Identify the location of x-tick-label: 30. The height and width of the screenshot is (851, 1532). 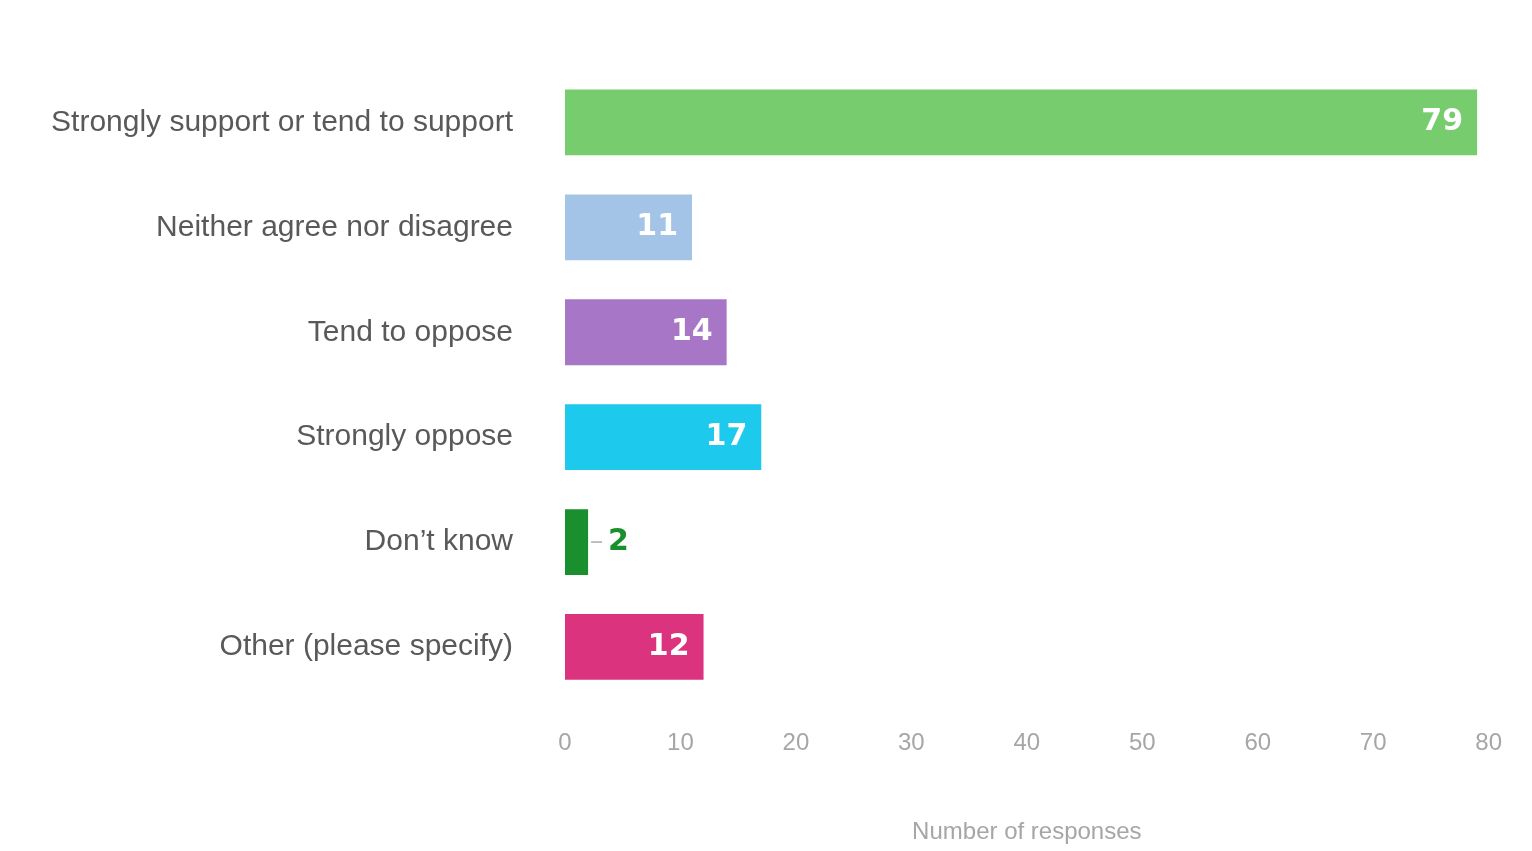
(911, 742).